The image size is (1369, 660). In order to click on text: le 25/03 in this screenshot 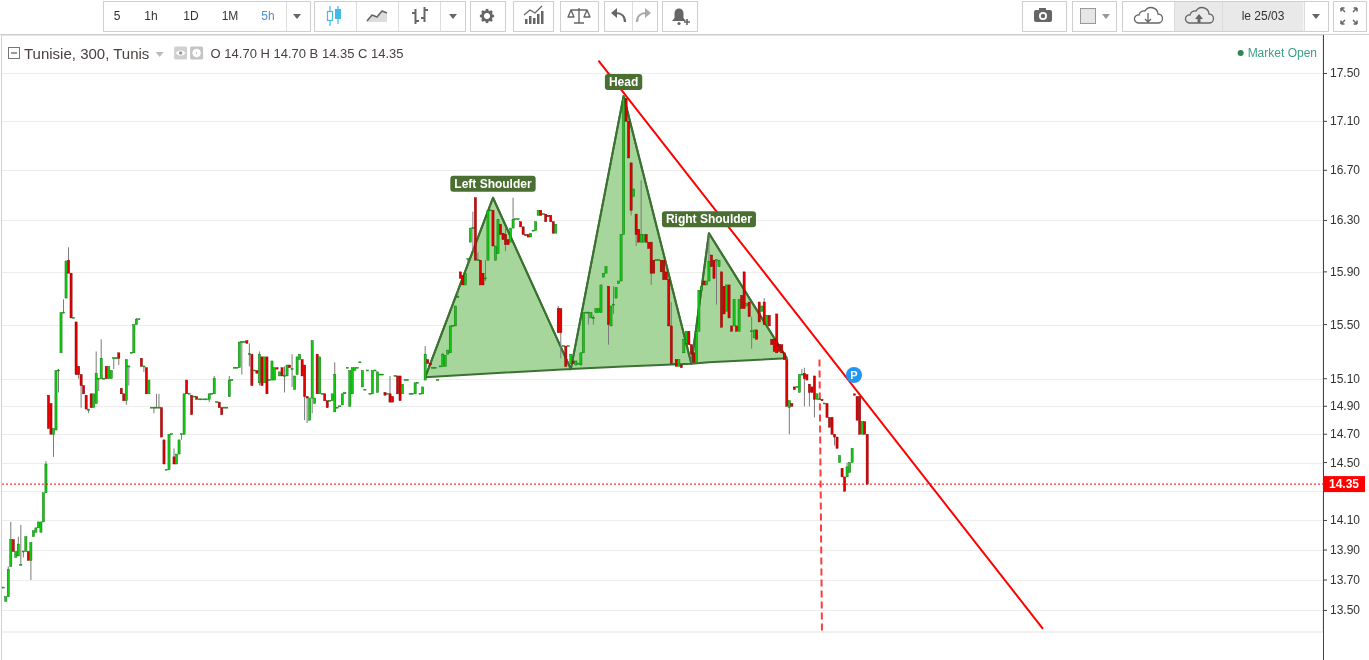, I will do `click(1263, 16)`.